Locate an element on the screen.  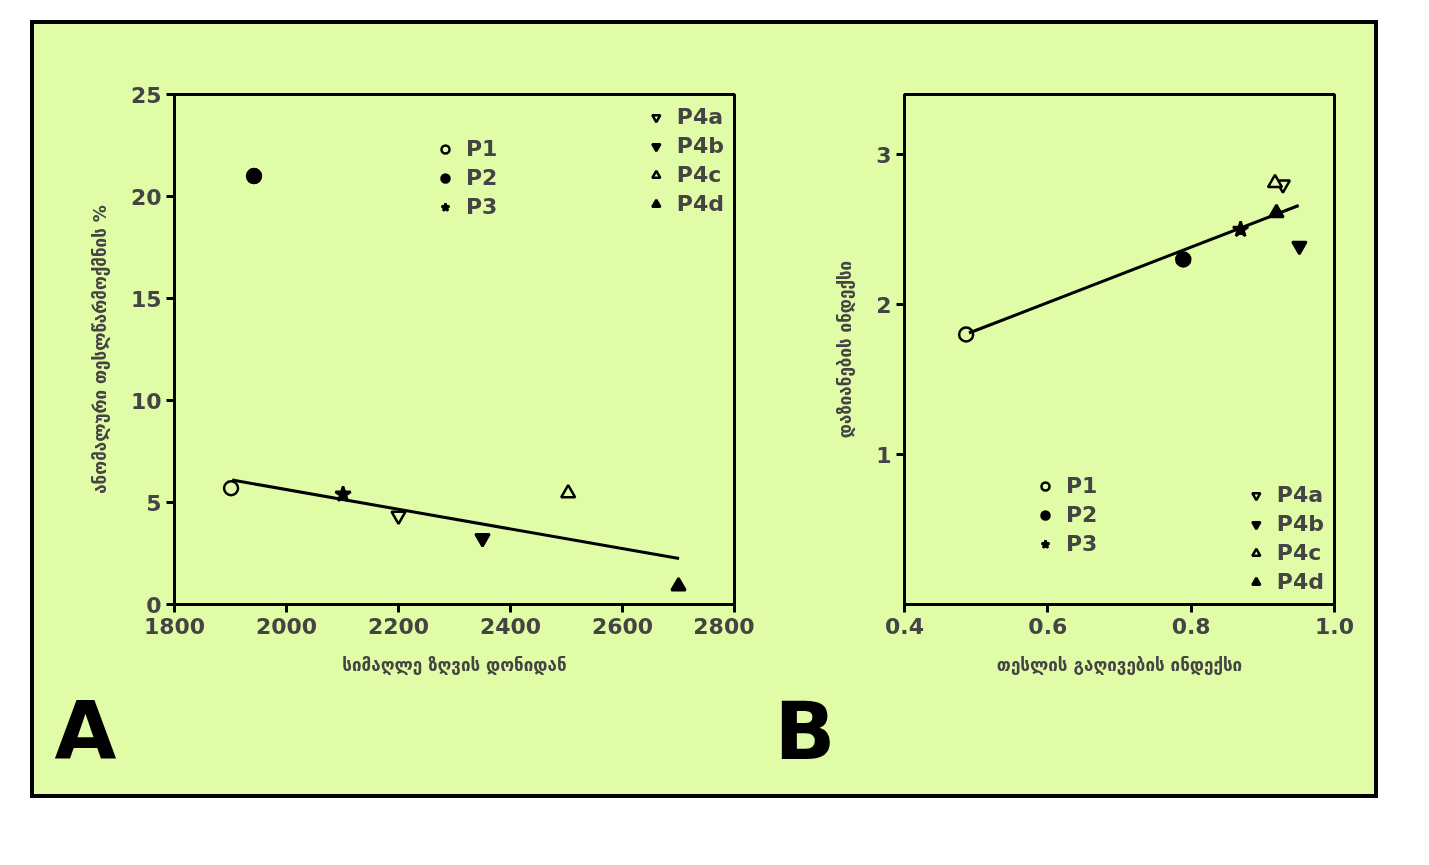
y-tick-label: 3 is located at coordinates (884, 155).